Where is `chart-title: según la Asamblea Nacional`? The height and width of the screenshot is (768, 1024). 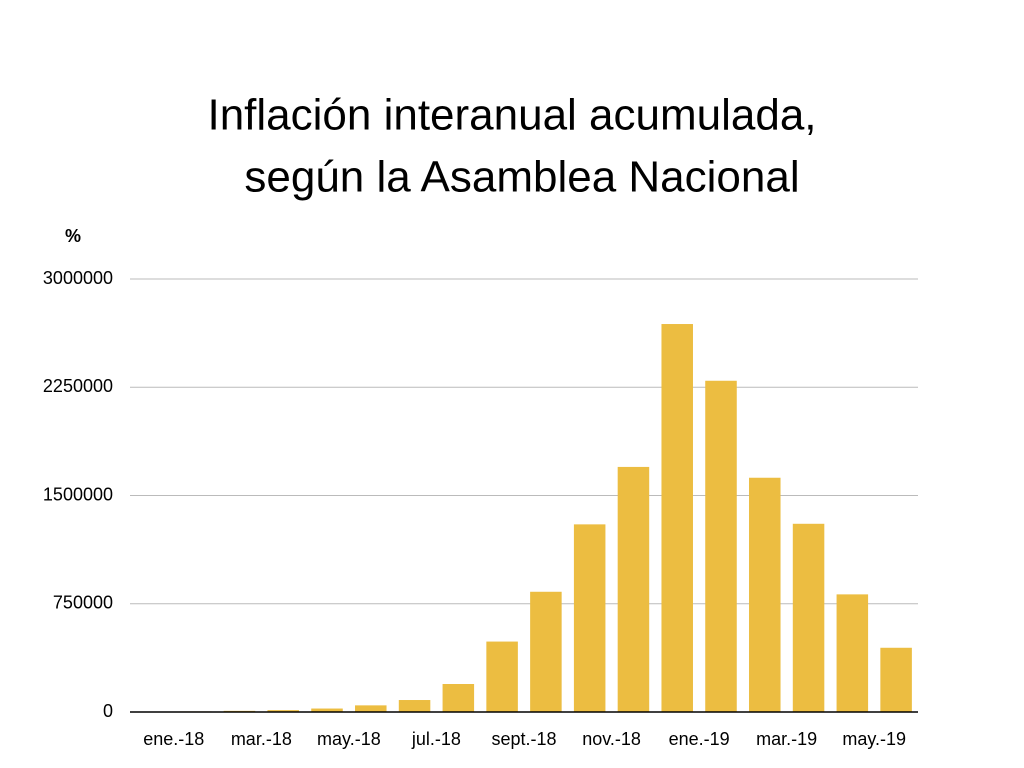 chart-title: según la Asamblea Nacional is located at coordinates (521, 177).